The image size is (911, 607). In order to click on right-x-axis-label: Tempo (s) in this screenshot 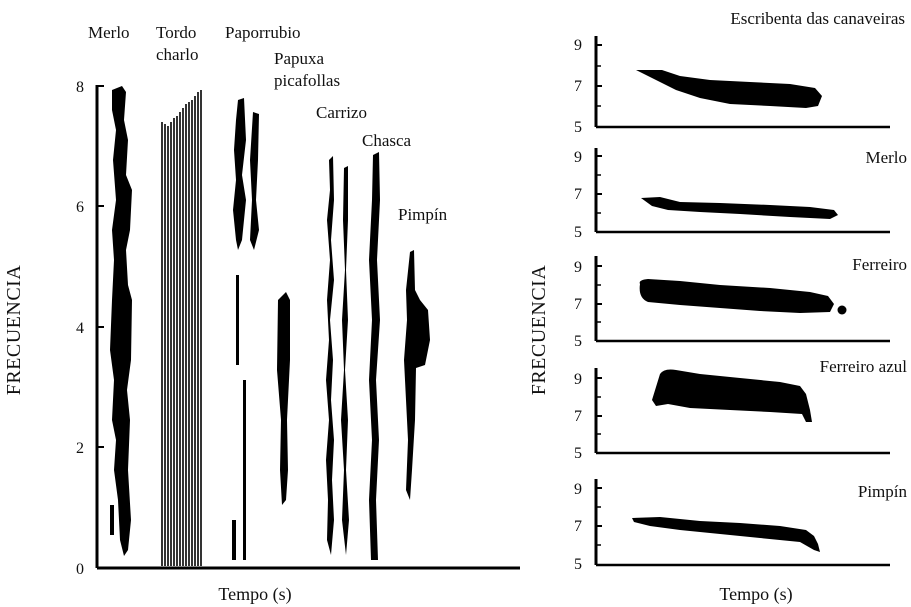, I will do `click(755, 594)`.